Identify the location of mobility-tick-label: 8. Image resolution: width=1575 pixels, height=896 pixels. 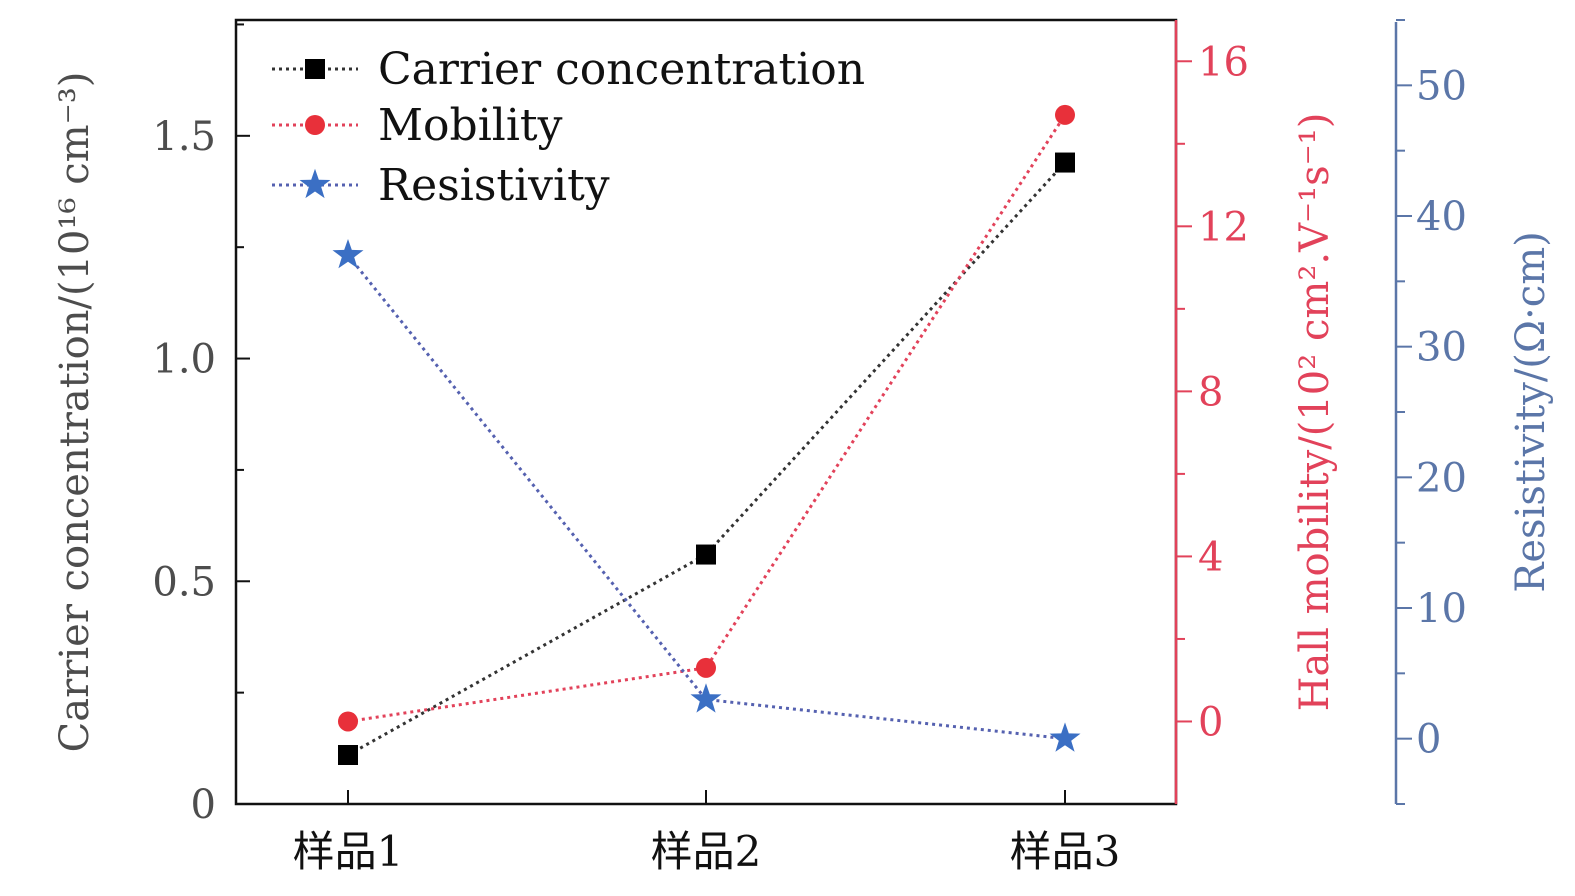
(1210, 392).